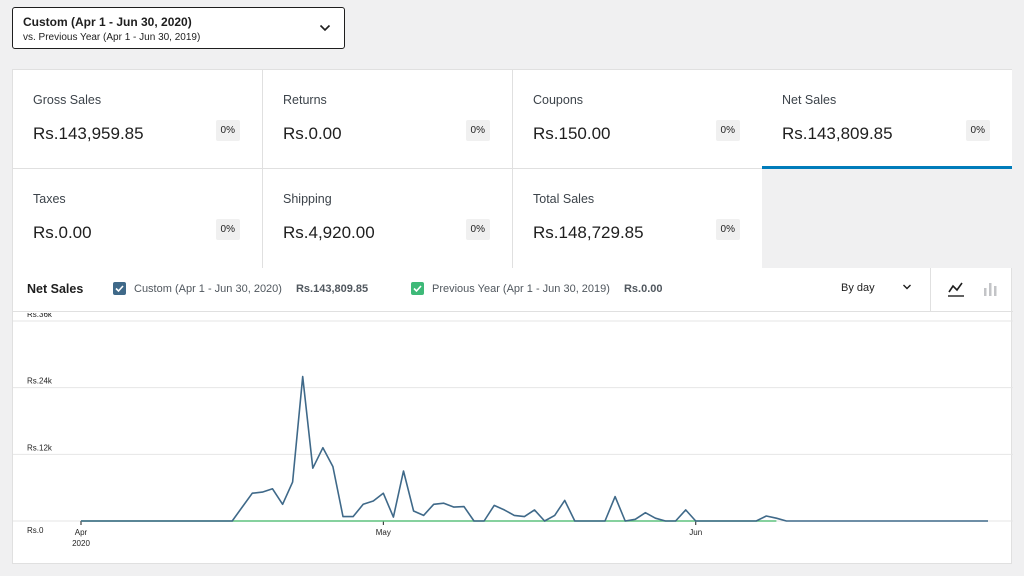 This screenshot has height=576, width=1024. I want to click on tile-taxes: Taxes Rs.0.00 0%, so click(138, 218).